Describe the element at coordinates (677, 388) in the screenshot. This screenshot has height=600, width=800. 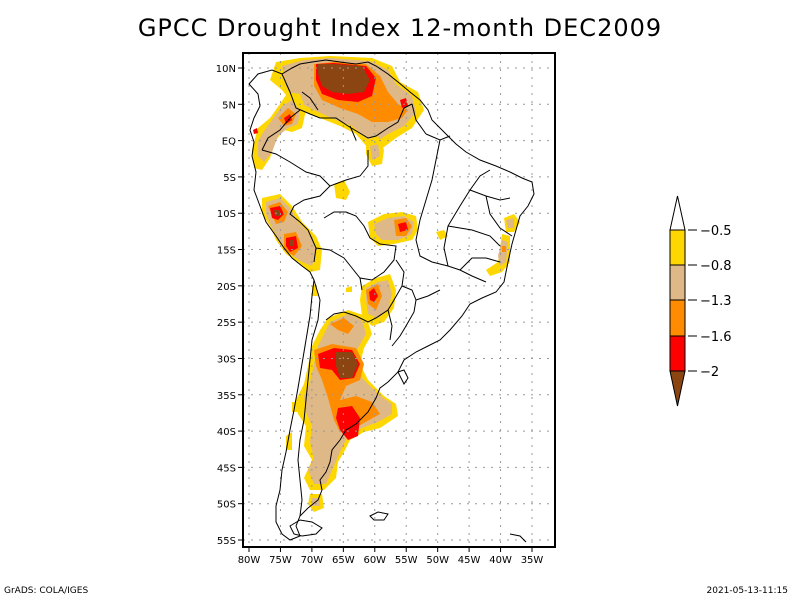
I see `legend-bottom-cap` at that location.